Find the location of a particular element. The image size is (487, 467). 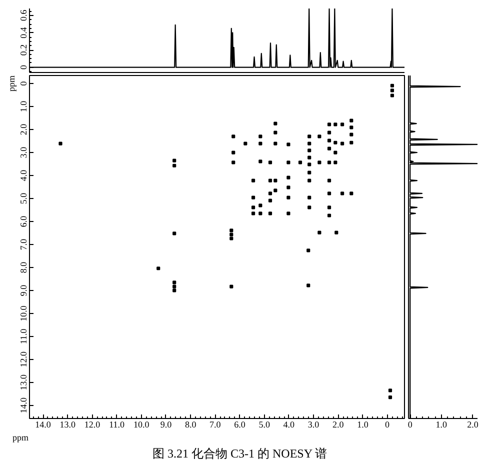

y-tick-label: 9.0 is located at coordinates (23, 290).